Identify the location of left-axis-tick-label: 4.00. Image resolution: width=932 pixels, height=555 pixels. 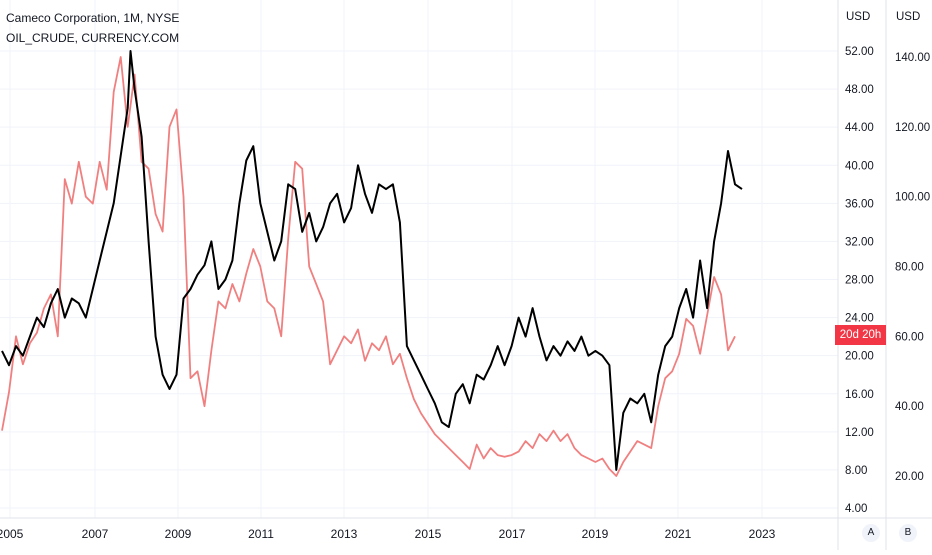
(856, 509).